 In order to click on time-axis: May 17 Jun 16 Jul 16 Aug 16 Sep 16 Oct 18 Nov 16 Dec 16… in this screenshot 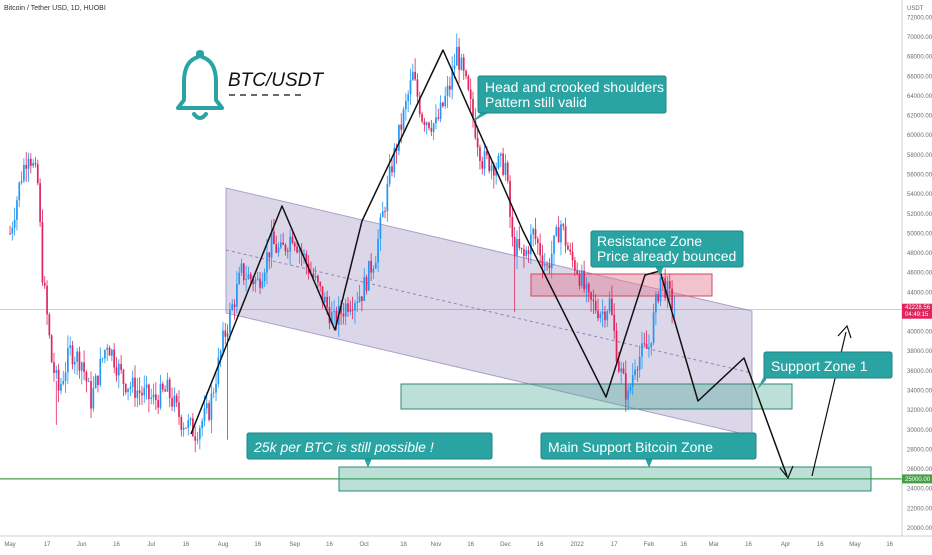, I will do `click(466, 541)`.